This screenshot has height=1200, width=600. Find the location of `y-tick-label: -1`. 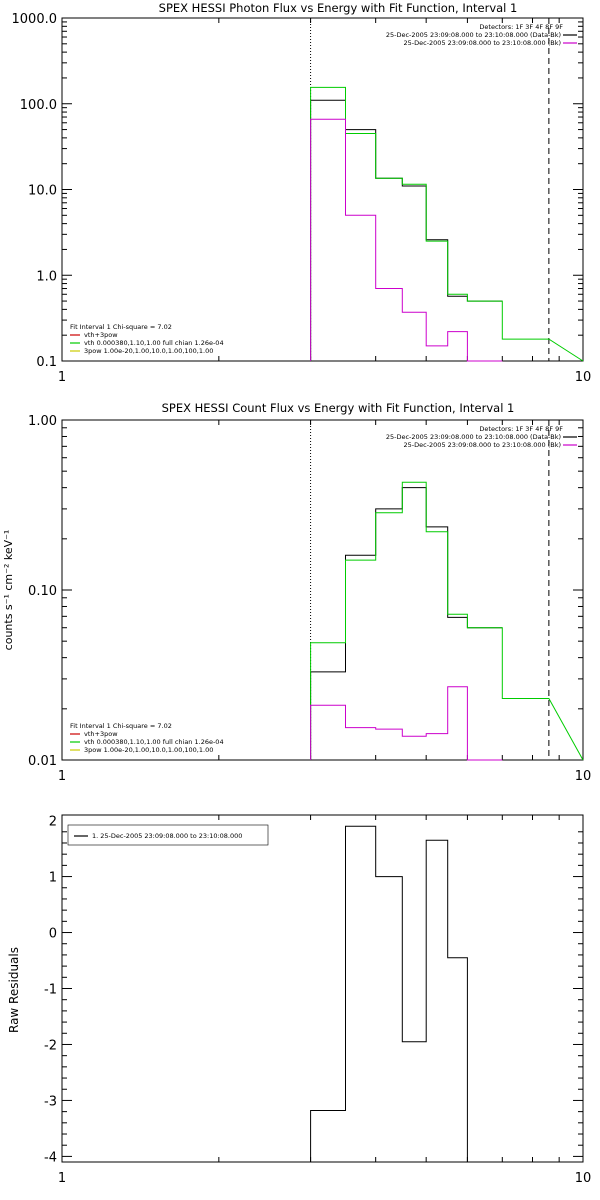

y-tick-label: -1 is located at coordinates (50, 990).